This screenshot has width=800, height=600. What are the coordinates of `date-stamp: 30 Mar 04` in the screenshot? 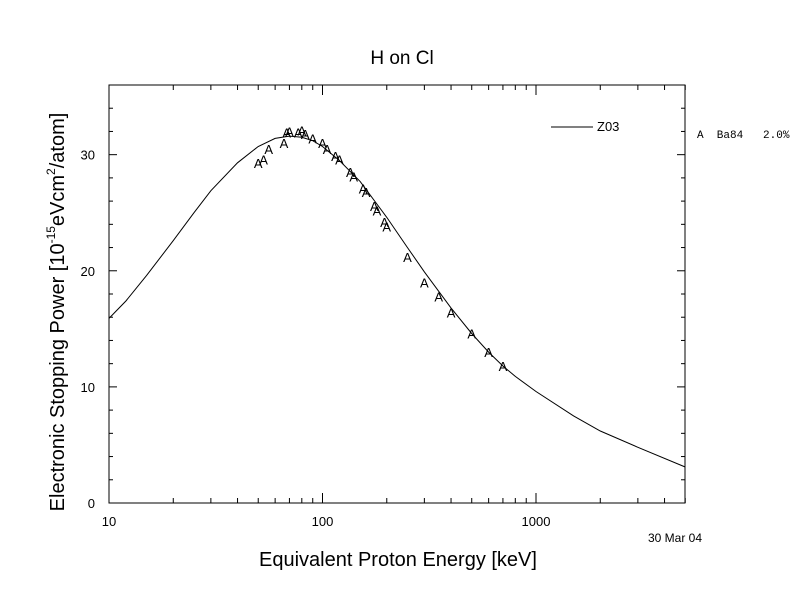 It's located at (675, 538).